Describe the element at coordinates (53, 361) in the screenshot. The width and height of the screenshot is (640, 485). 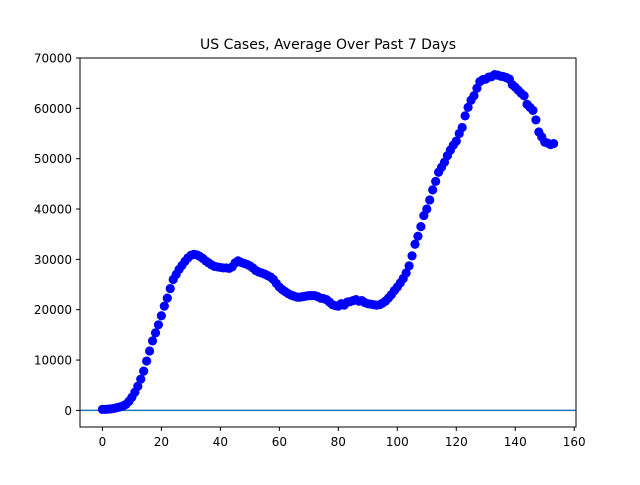
I see `y-tick-label: 10000` at that location.